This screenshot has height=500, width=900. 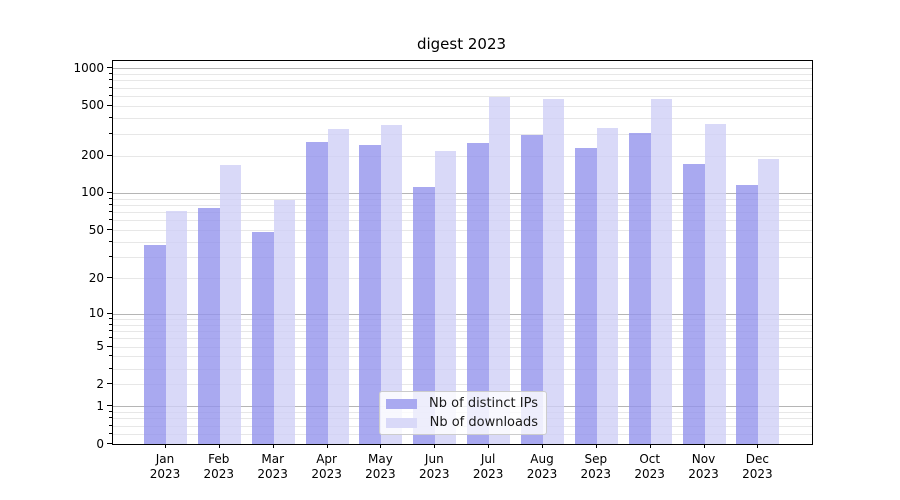 What do you see at coordinates (380, 466) in the screenshot?
I see `x-tick-label: May 2023` at bounding box center [380, 466].